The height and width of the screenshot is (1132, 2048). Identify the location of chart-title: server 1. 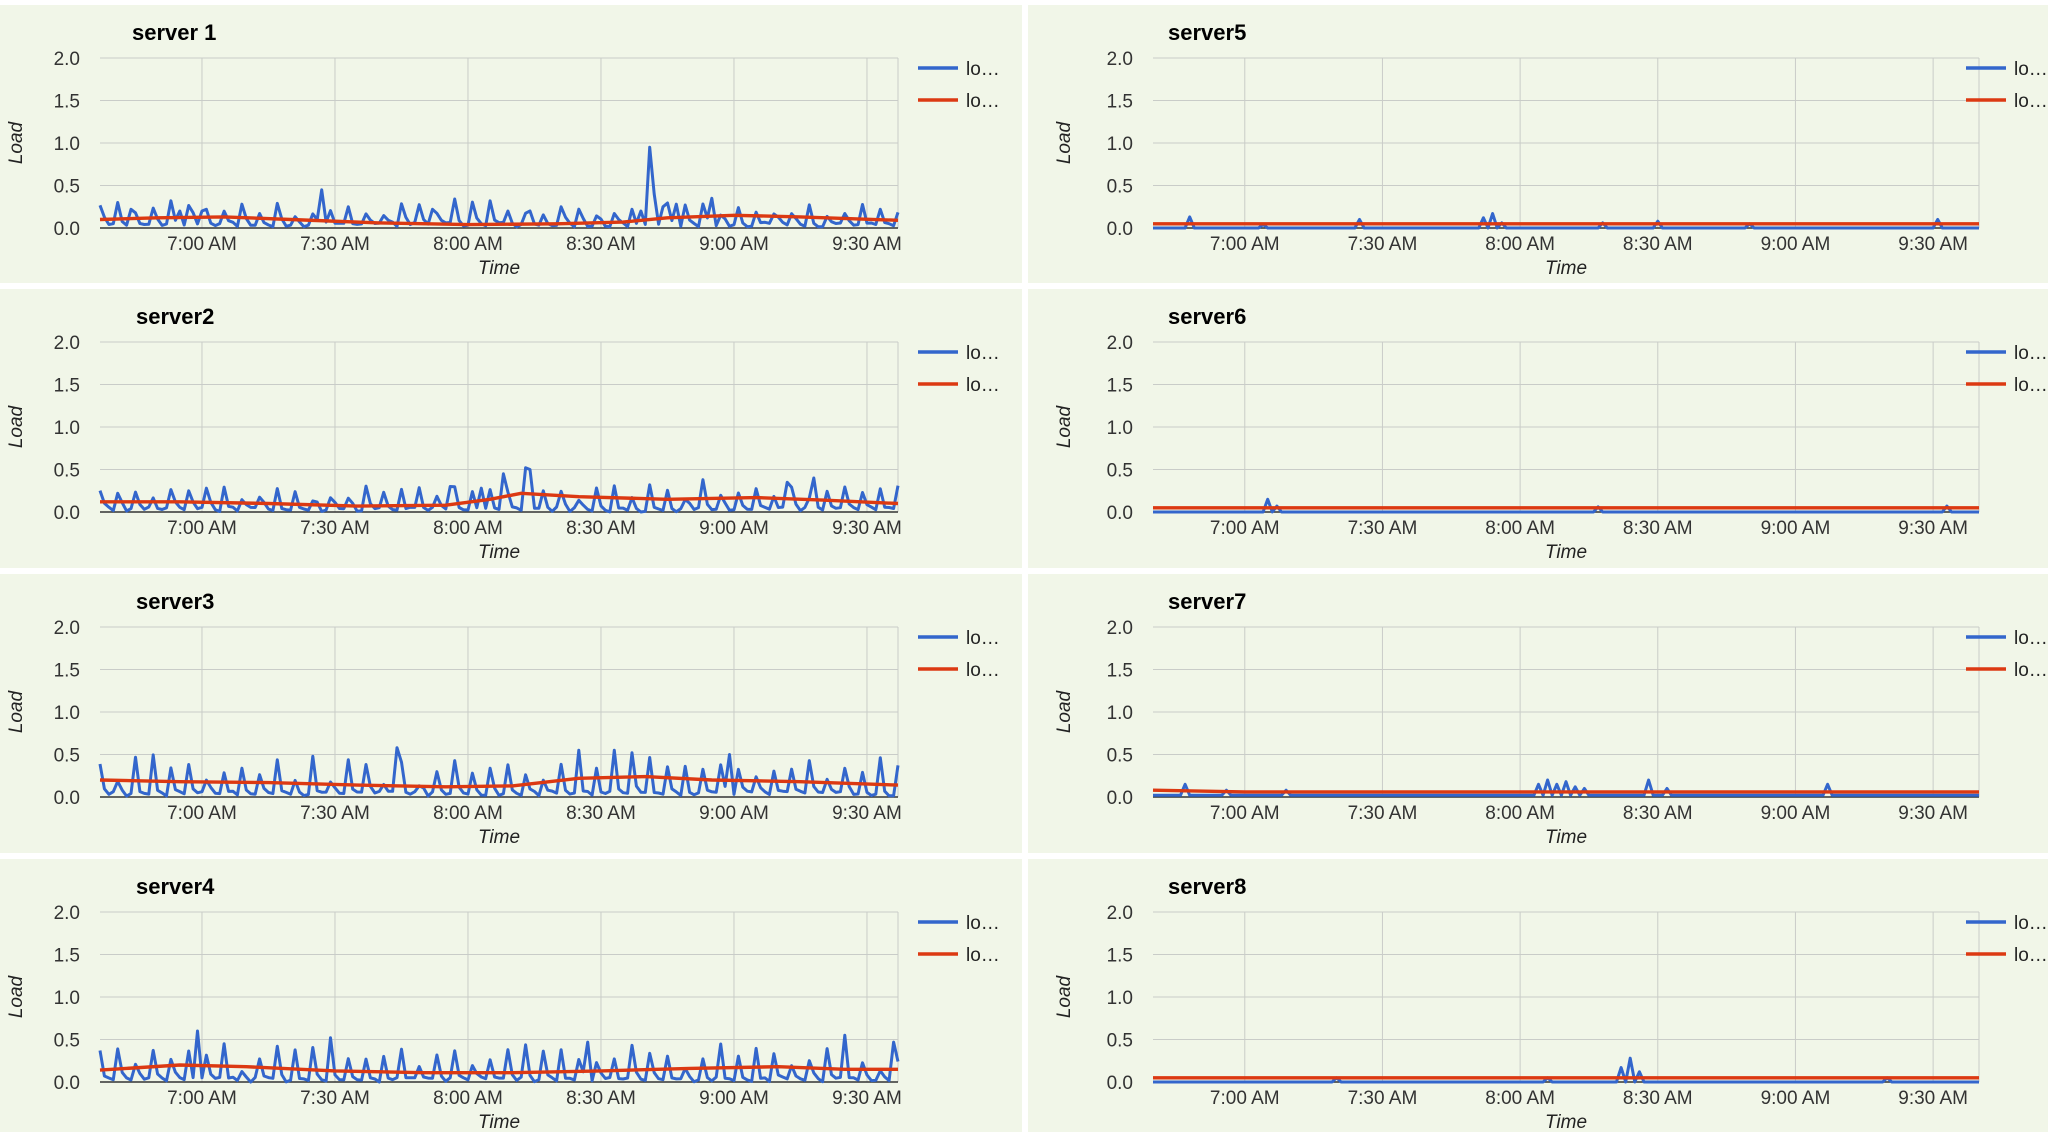
(174, 32).